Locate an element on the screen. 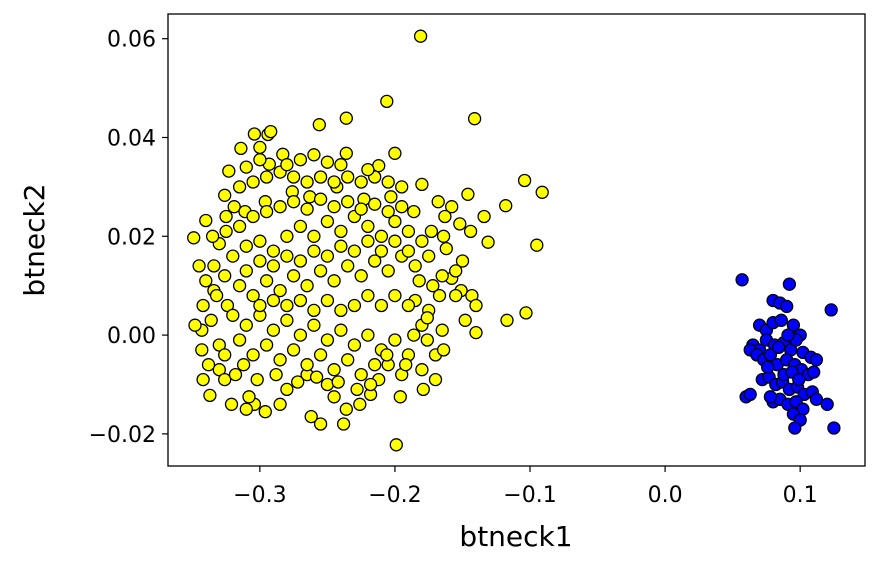  x-tick-label: −0.3 is located at coordinates (259, 495).